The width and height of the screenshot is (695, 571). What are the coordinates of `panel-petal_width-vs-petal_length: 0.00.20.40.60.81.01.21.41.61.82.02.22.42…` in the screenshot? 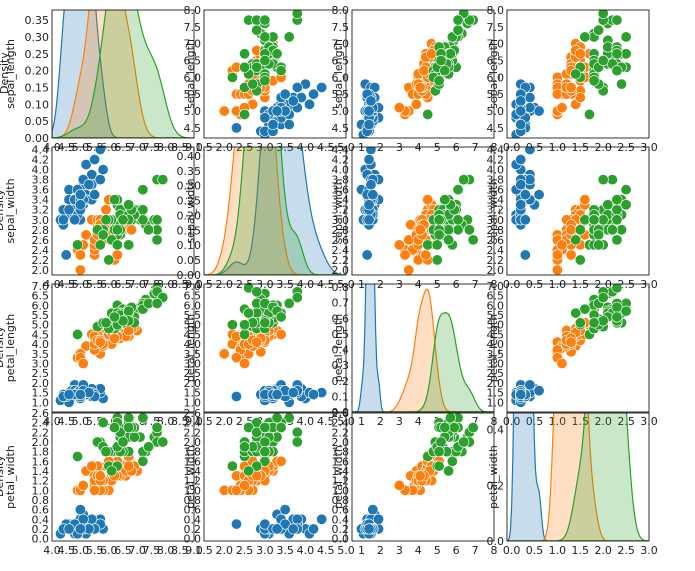 It's located at (415, 482).